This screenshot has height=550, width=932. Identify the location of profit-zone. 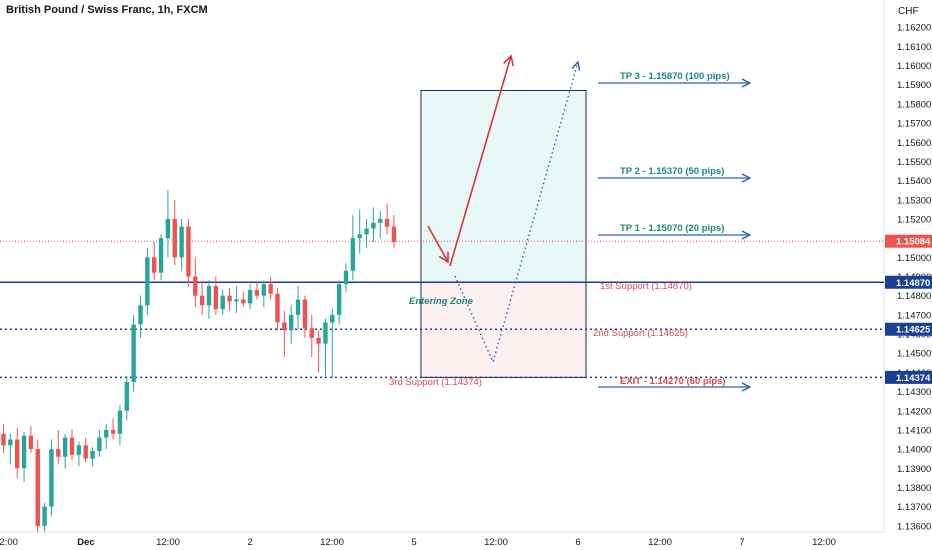
(503, 186).